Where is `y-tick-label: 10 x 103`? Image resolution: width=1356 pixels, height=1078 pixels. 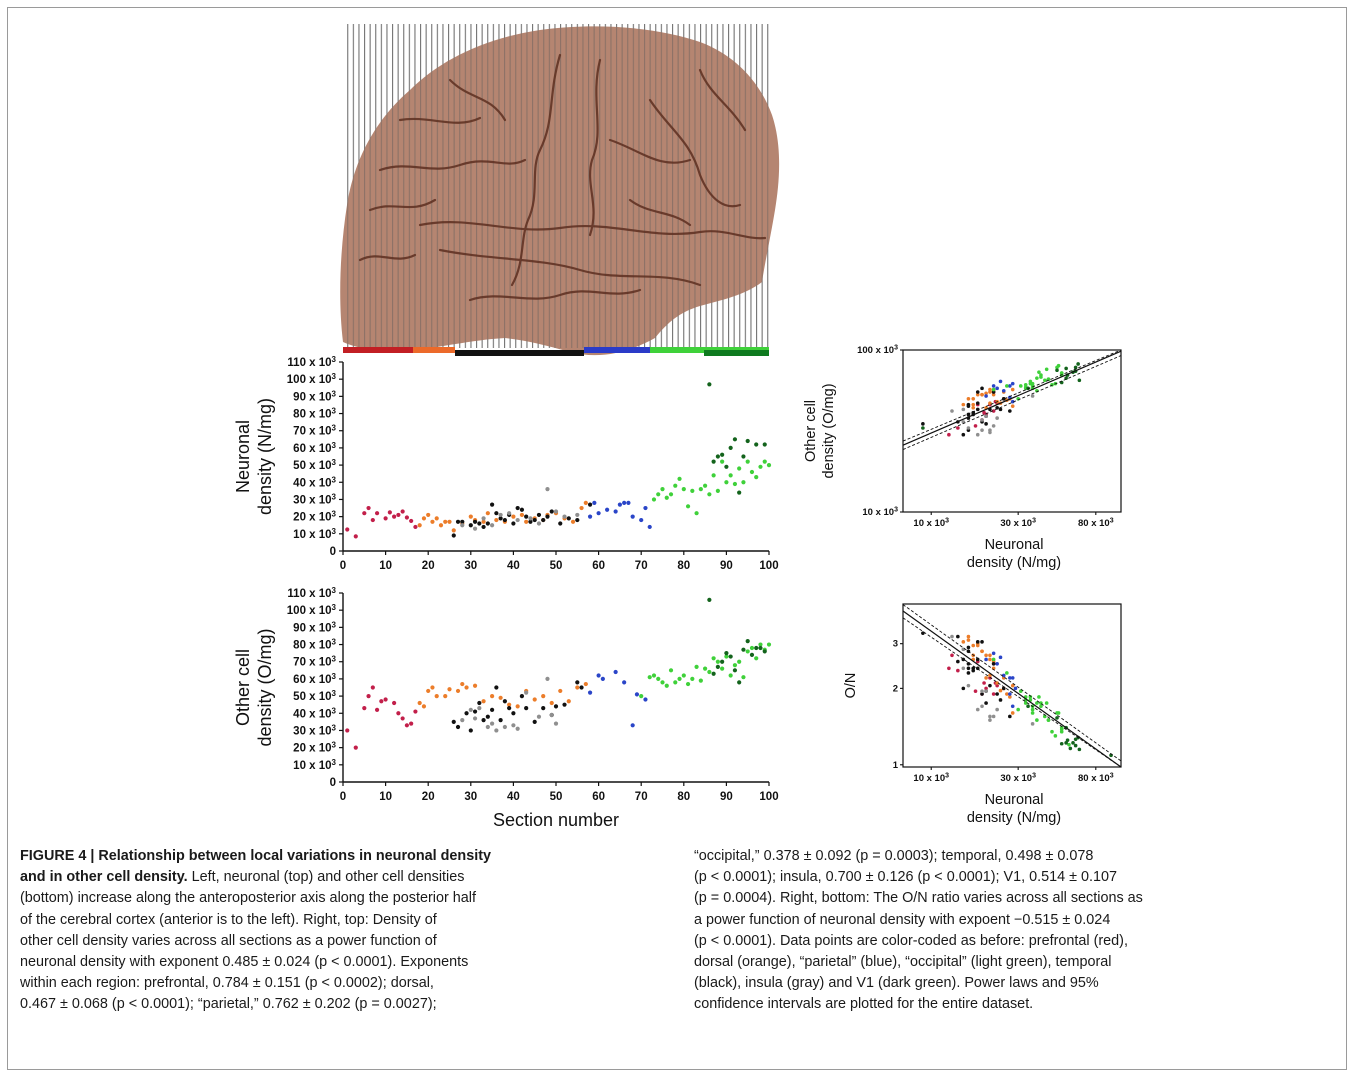
y-tick-label: 10 x 103 is located at coordinates (314, 534).